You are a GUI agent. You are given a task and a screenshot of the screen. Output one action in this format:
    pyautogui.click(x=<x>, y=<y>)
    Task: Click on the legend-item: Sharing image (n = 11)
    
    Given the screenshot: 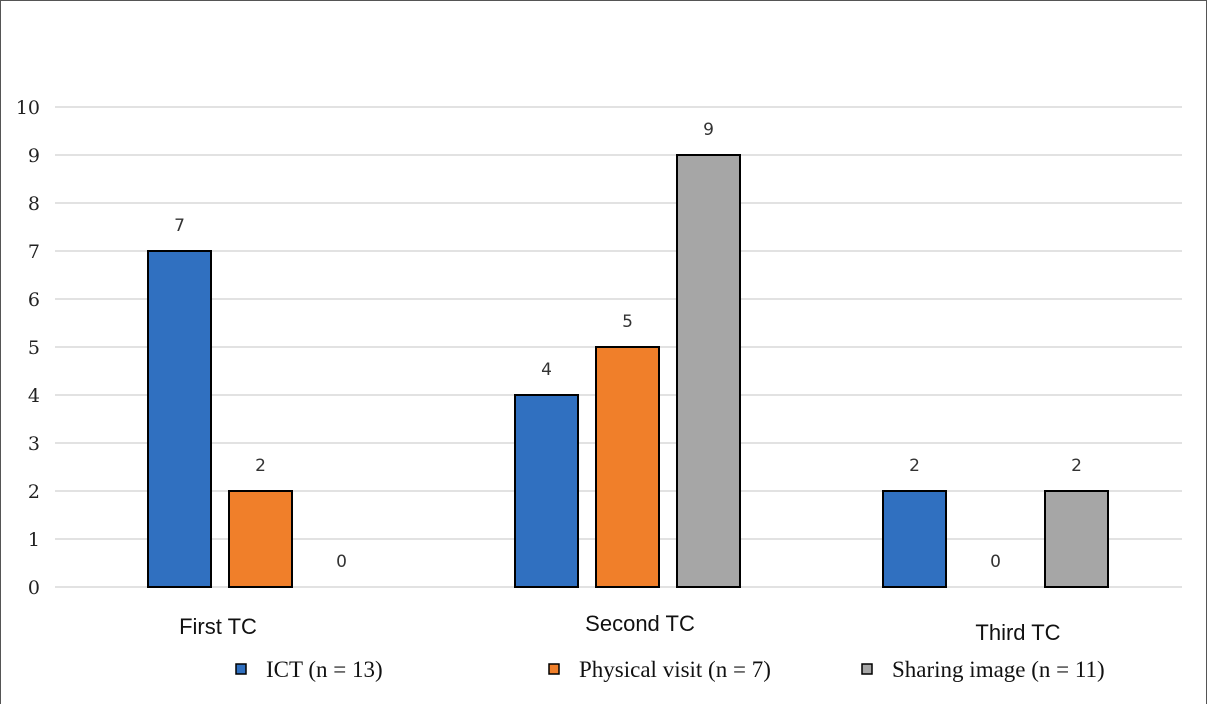 What is the action you would take?
    pyautogui.click(x=983, y=669)
    